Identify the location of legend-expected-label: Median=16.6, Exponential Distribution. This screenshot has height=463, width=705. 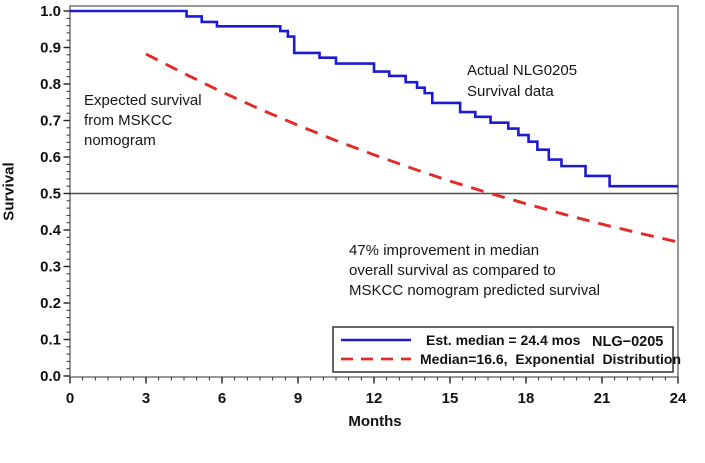
(550, 359).